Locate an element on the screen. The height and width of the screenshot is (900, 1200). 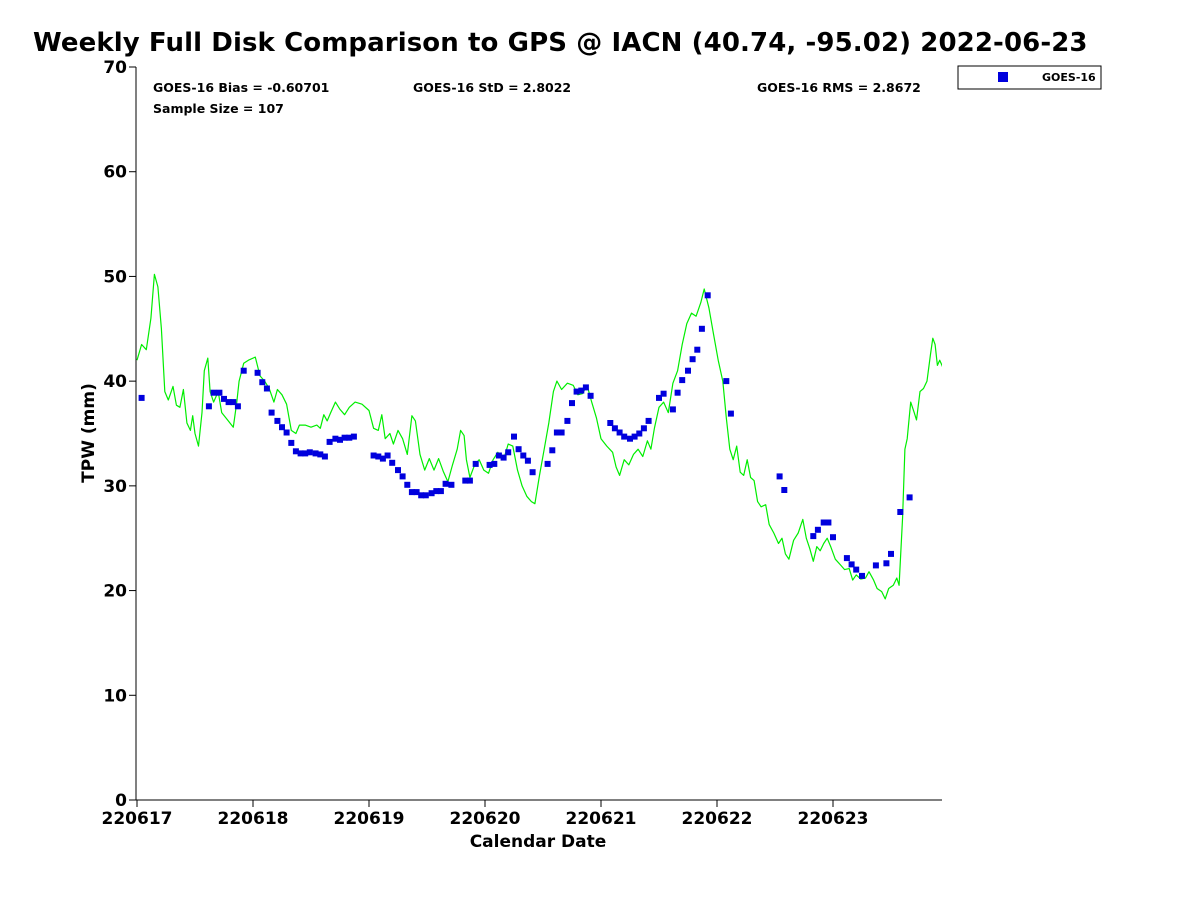
bias-stat: GOES-16 Bias = -0.60701 is located at coordinates (241, 87).